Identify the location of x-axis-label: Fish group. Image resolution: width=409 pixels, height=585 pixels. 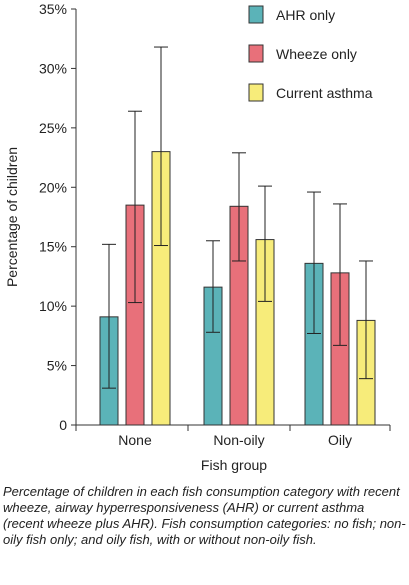
(234, 465).